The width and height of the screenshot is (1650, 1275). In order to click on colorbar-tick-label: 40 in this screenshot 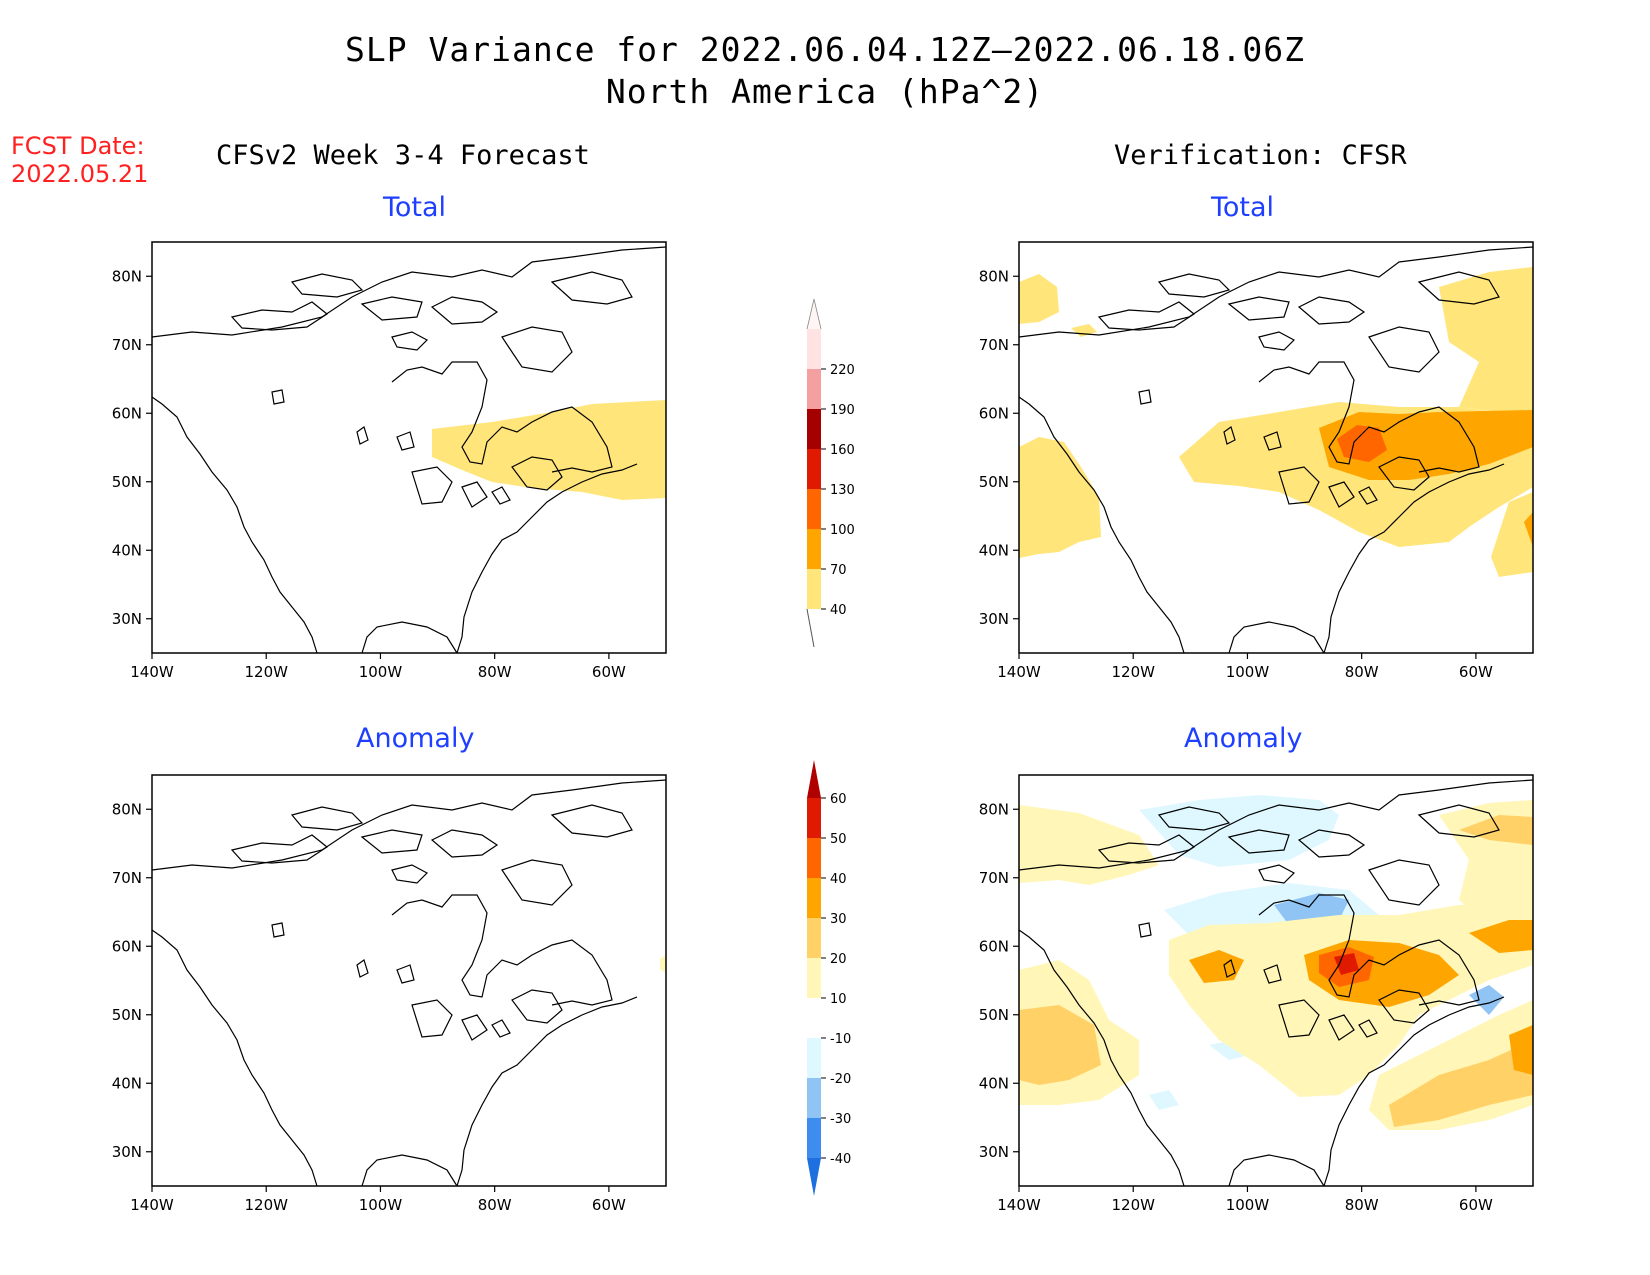, I will do `click(838, 879)`.